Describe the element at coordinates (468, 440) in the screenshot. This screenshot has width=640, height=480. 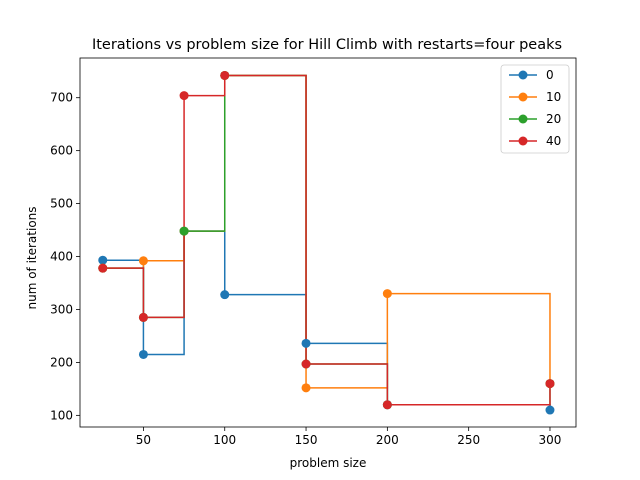
I see `x-tick-label: 250` at that location.